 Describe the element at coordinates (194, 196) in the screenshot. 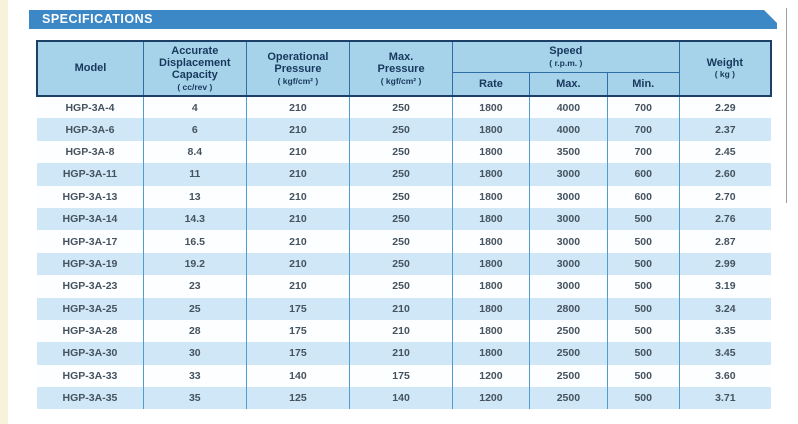

I see `cell-capacity: 13` at that location.